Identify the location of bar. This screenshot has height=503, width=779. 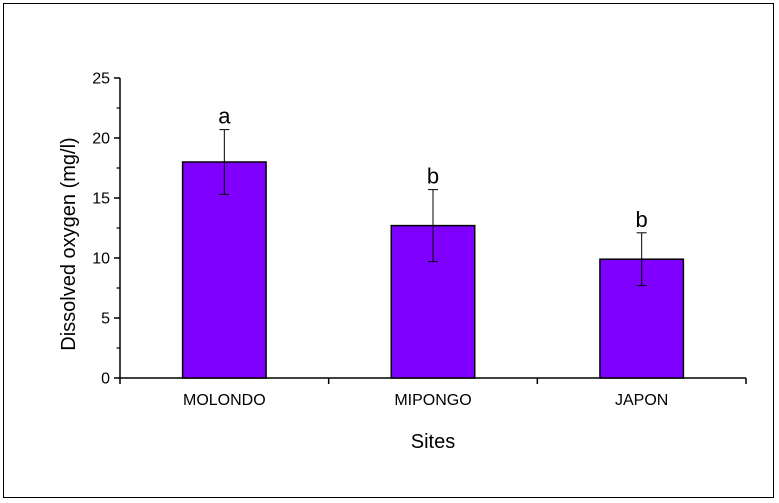
(224, 270).